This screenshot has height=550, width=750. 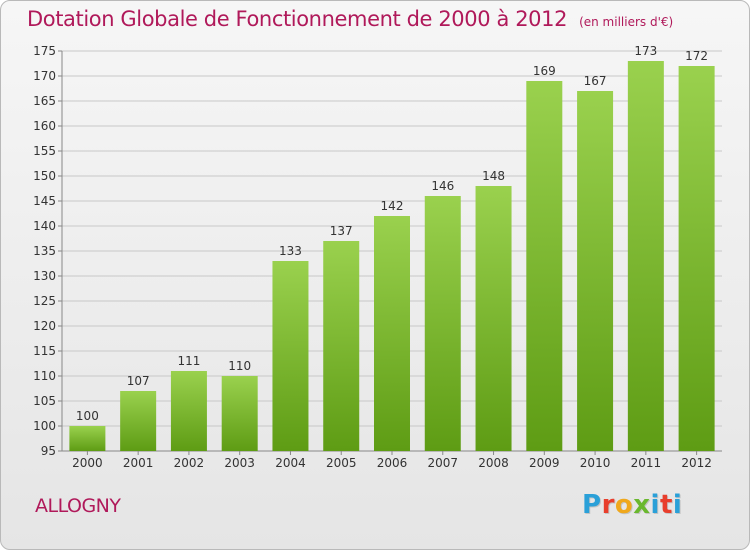 What do you see at coordinates (44, 126) in the screenshot?
I see `y-tick-label: 160` at bounding box center [44, 126].